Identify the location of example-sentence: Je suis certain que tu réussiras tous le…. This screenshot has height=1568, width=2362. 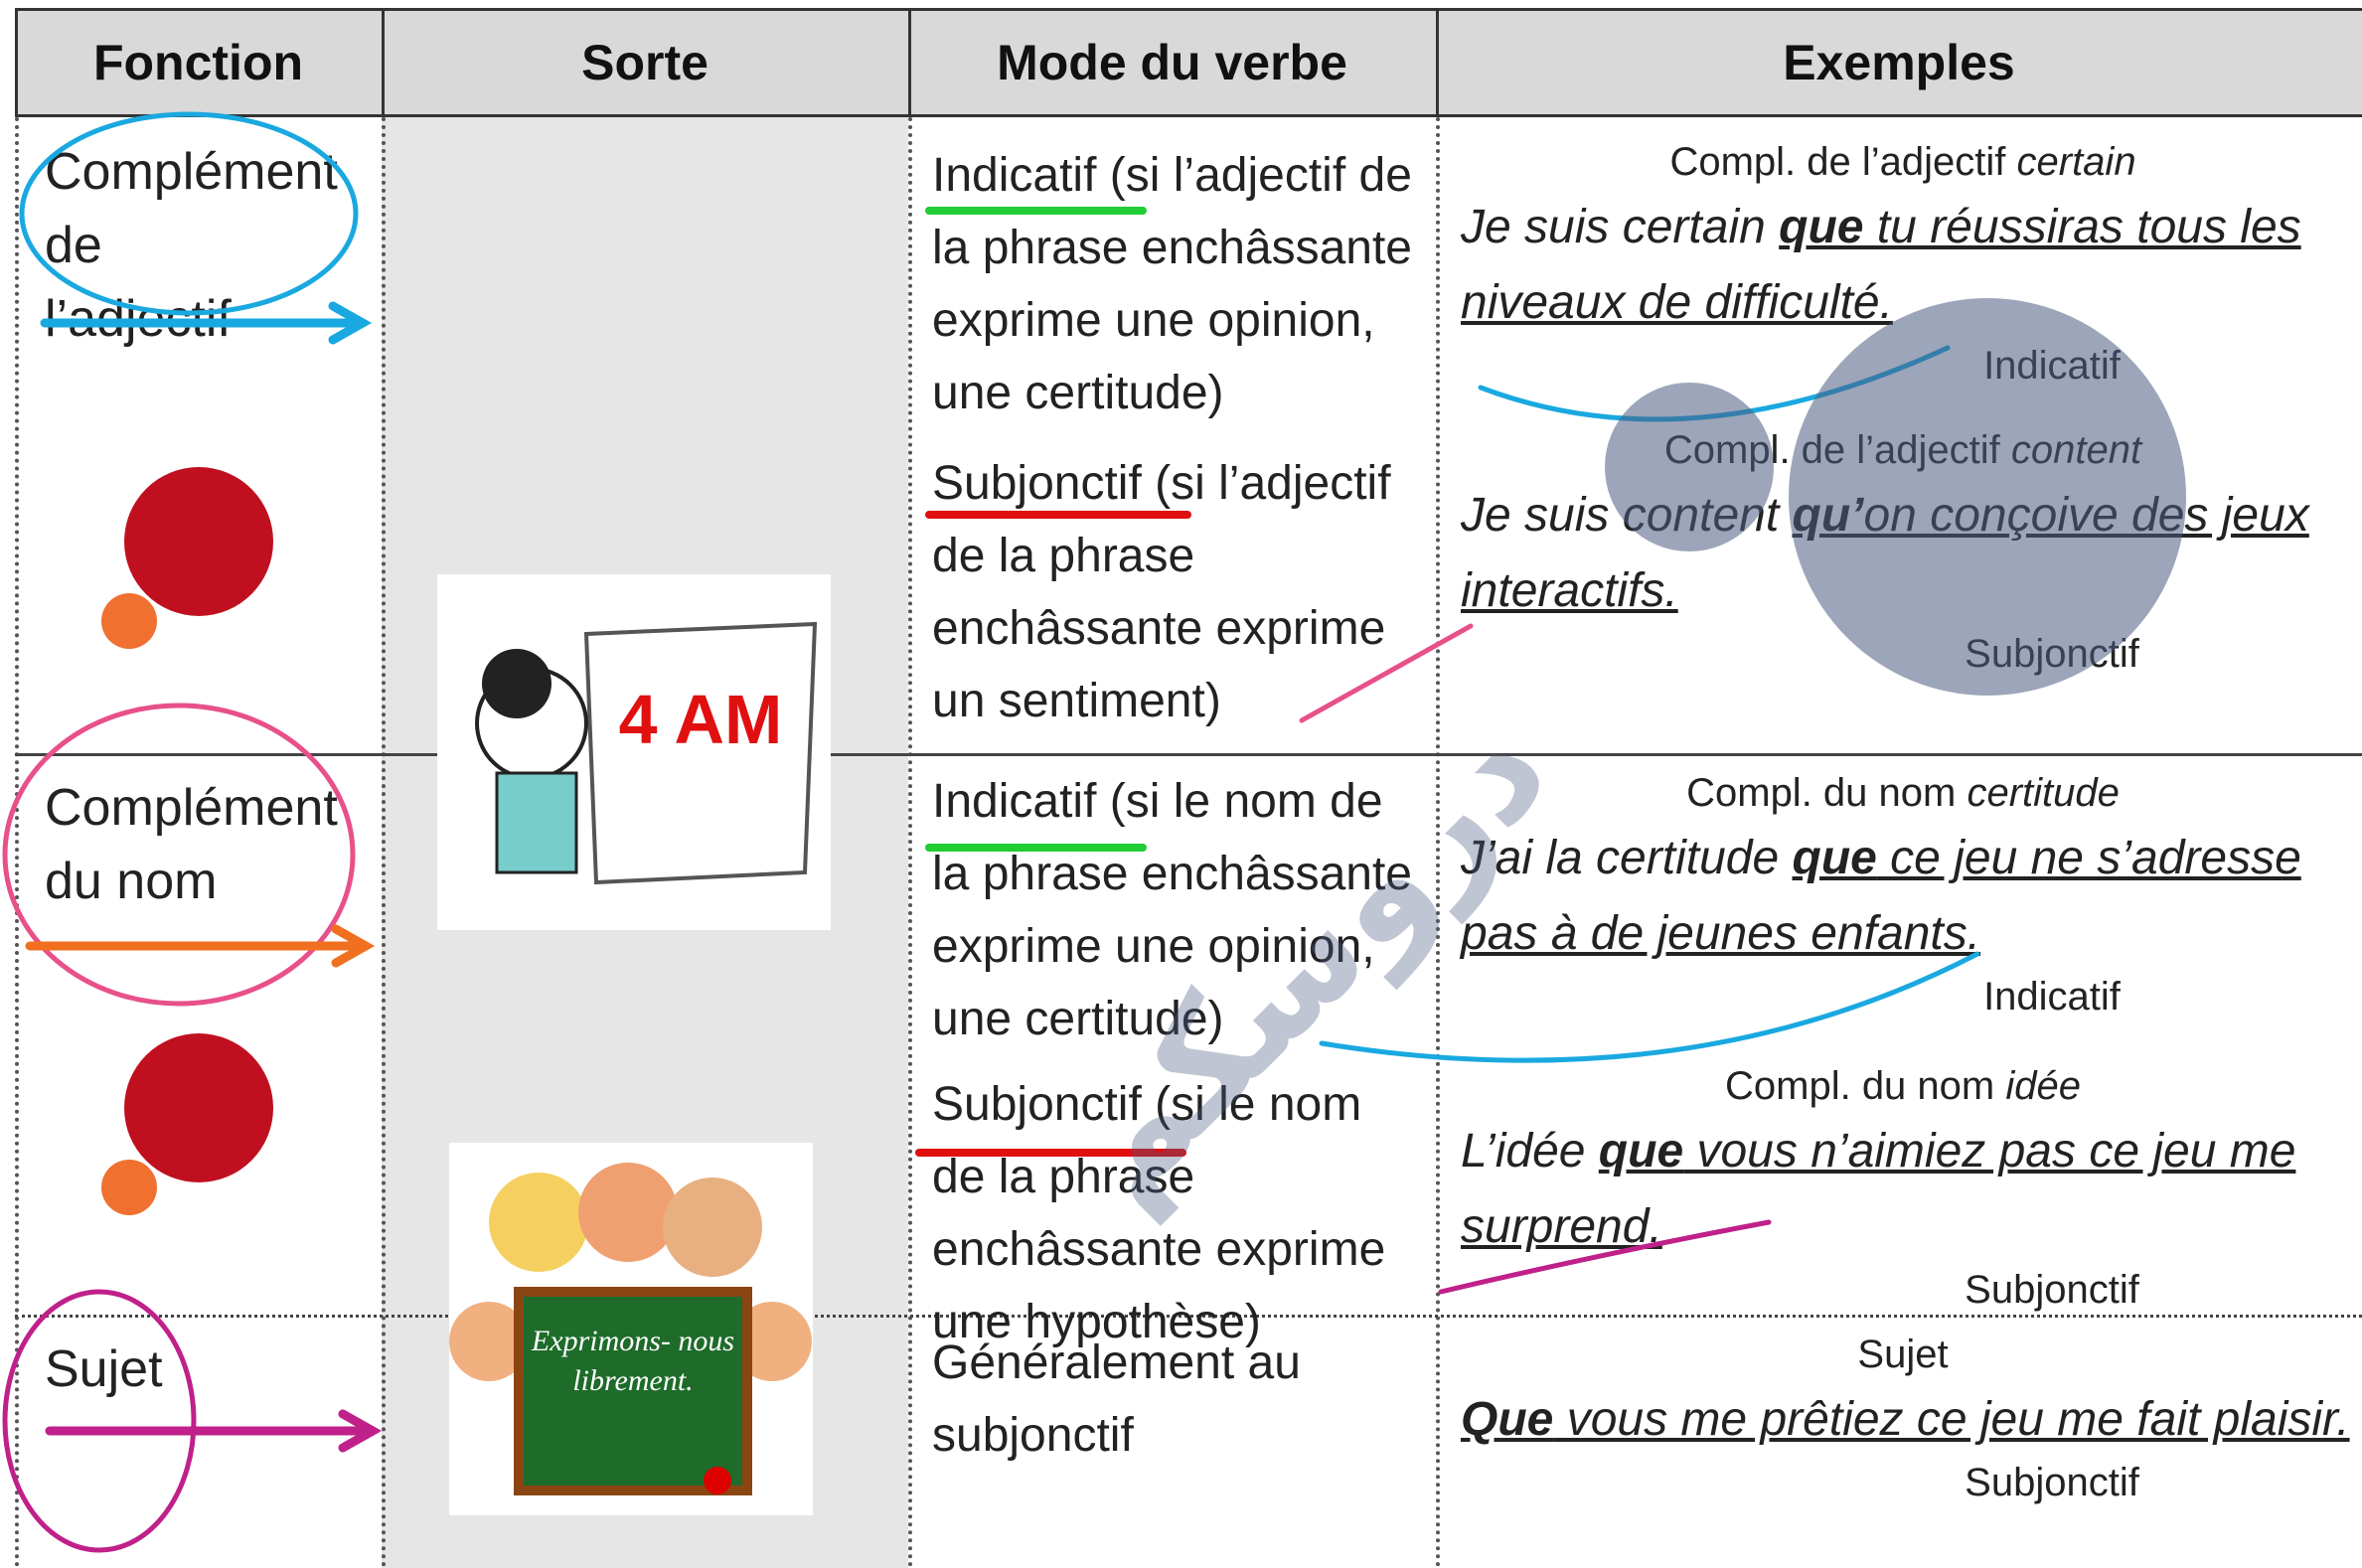
(1903, 265).